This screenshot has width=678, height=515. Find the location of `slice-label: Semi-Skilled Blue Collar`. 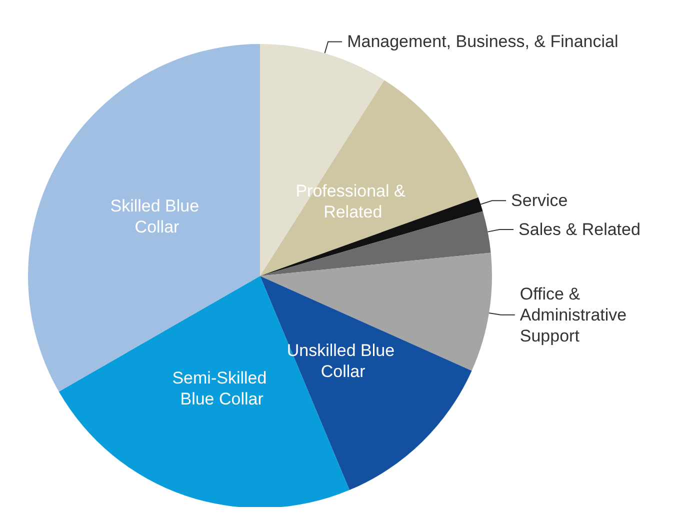

slice-label: Semi-Skilled Blue Collar is located at coordinates (222, 388).